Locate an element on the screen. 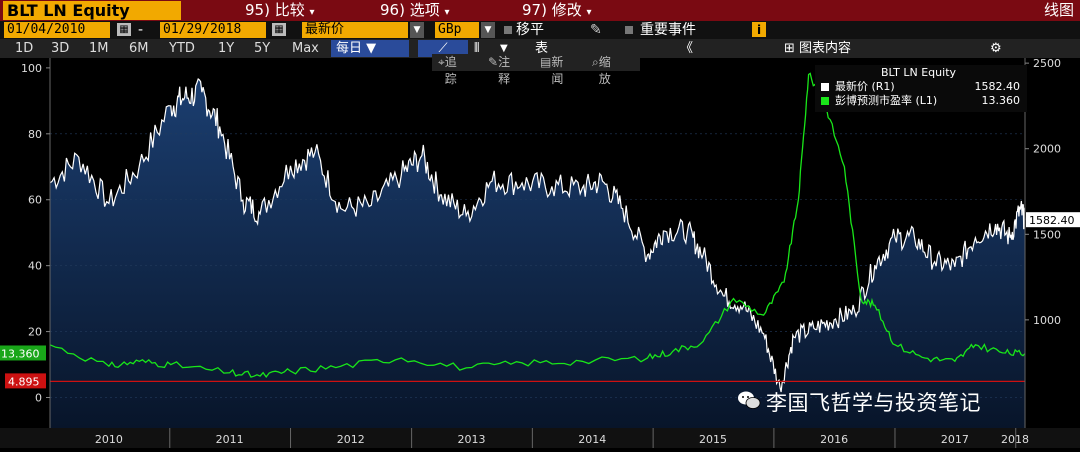 The image size is (1080, 452). tool-trace: ⌖ 追踪 is located at coordinates (447, 70).